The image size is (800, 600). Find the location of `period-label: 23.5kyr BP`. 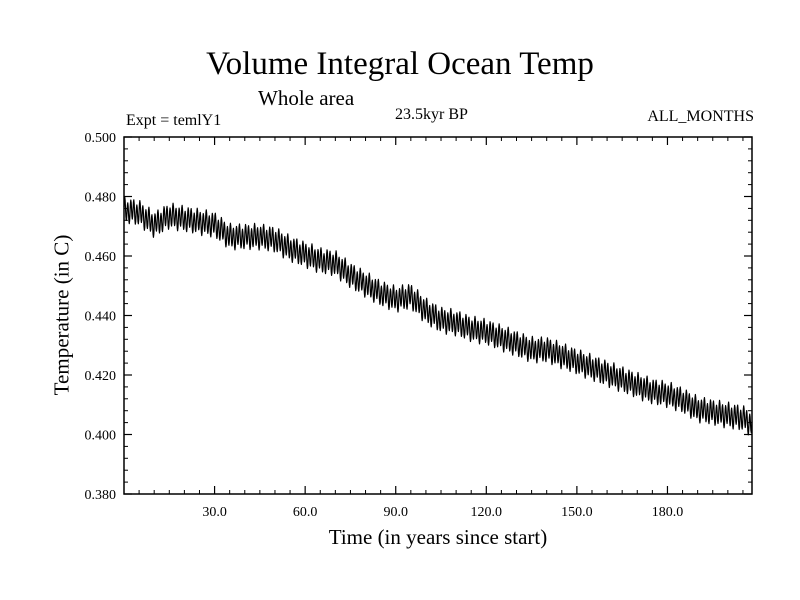

period-label: 23.5kyr BP is located at coordinates (431, 114).